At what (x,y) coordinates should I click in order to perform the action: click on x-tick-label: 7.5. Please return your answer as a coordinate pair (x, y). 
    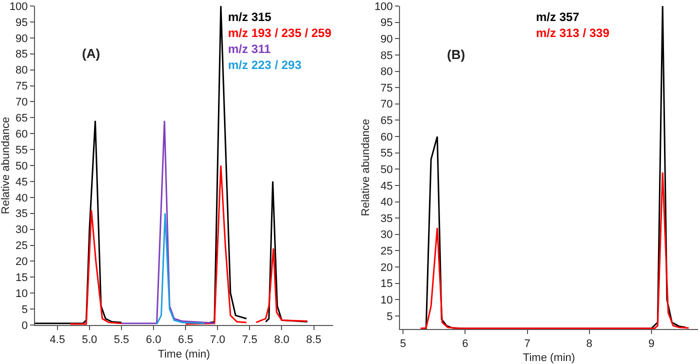
    Looking at the image, I should click on (250, 340).